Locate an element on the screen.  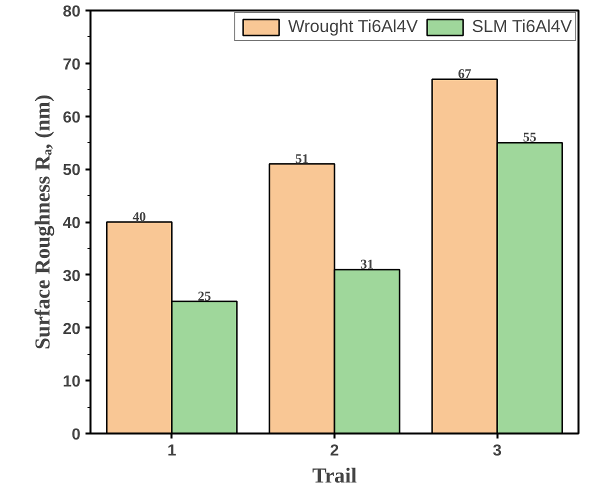
data-label: 55 is located at coordinates (530, 137).